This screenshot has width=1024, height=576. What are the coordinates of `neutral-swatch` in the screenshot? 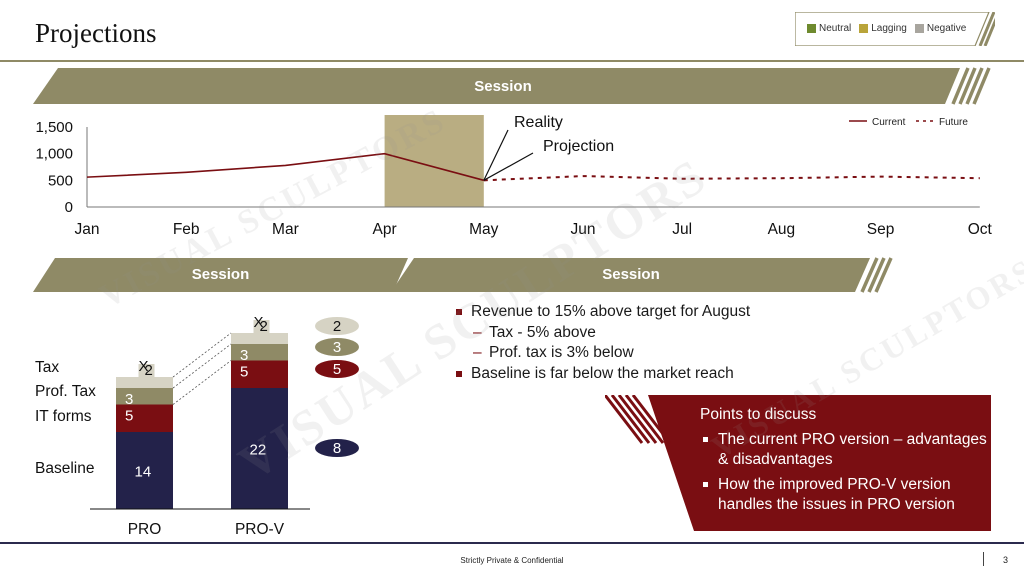 It's located at (811, 28).